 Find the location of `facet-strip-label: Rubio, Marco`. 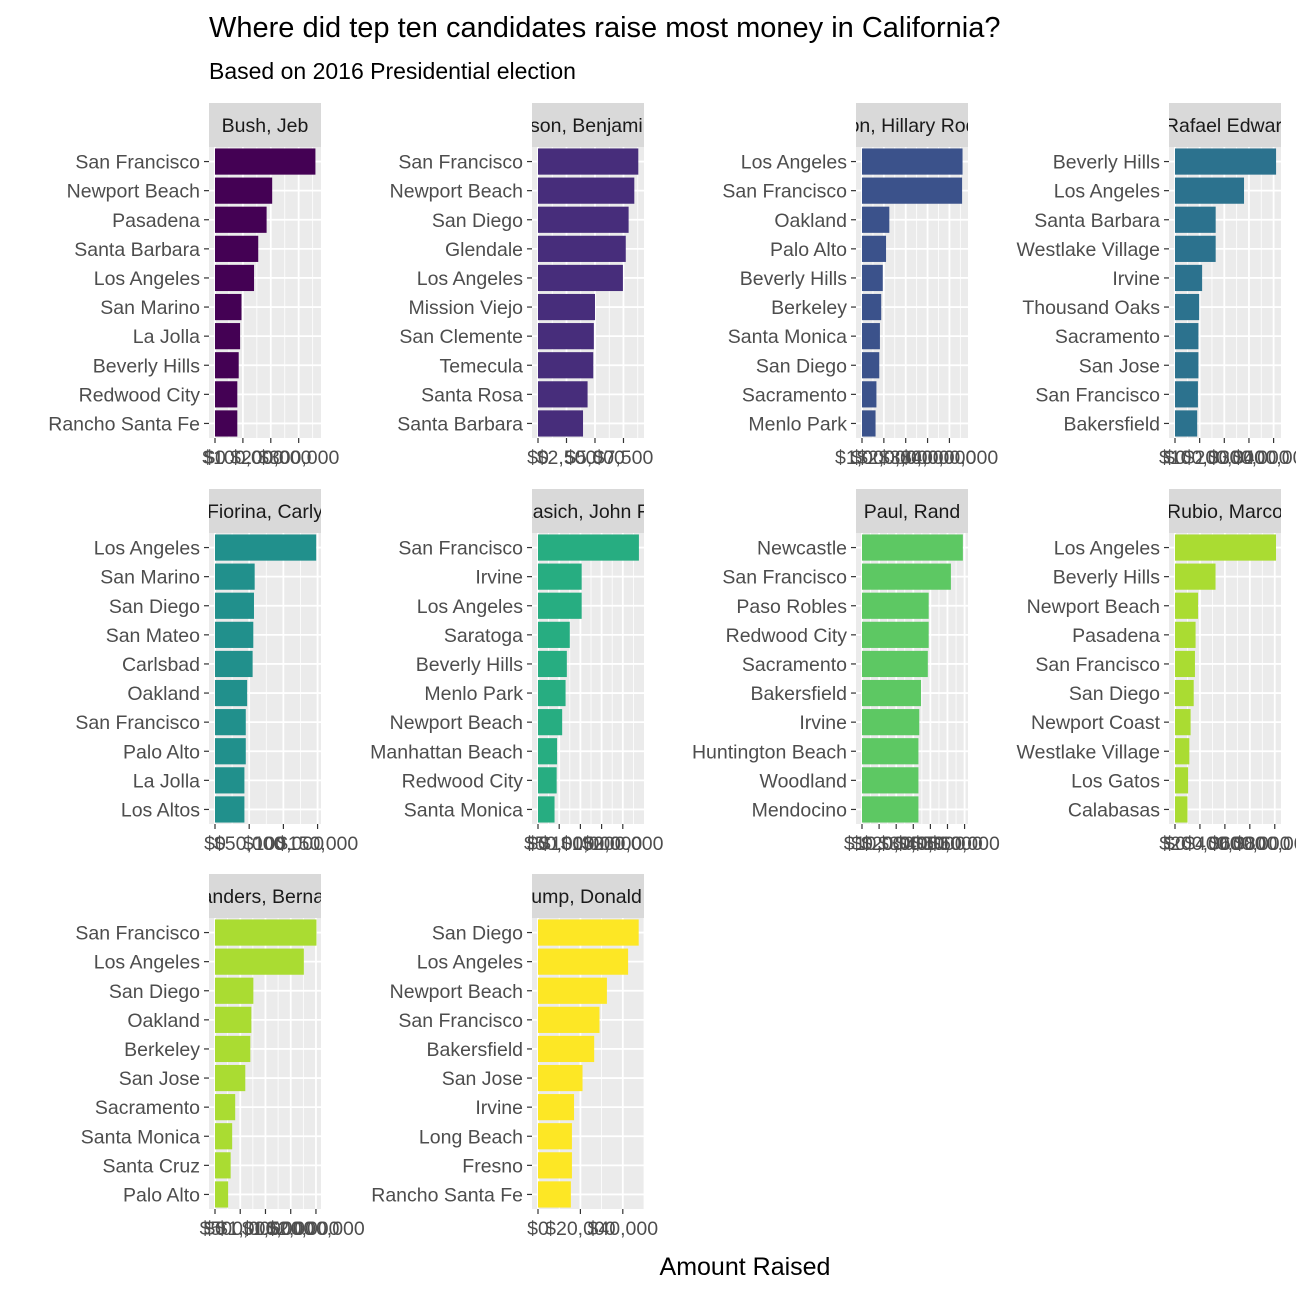

facet-strip-label: Rubio, Marco is located at coordinates (1225, 512).